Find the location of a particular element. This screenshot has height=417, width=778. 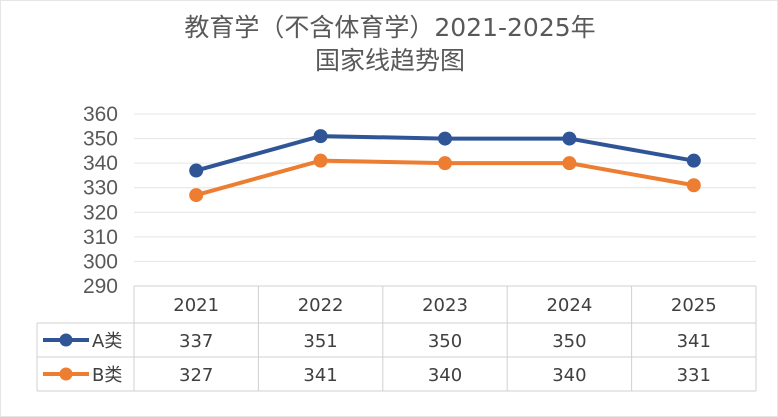

title-line-1: 教育学（不含体育学）2021-2025年 is located at coordinates (390, 27).